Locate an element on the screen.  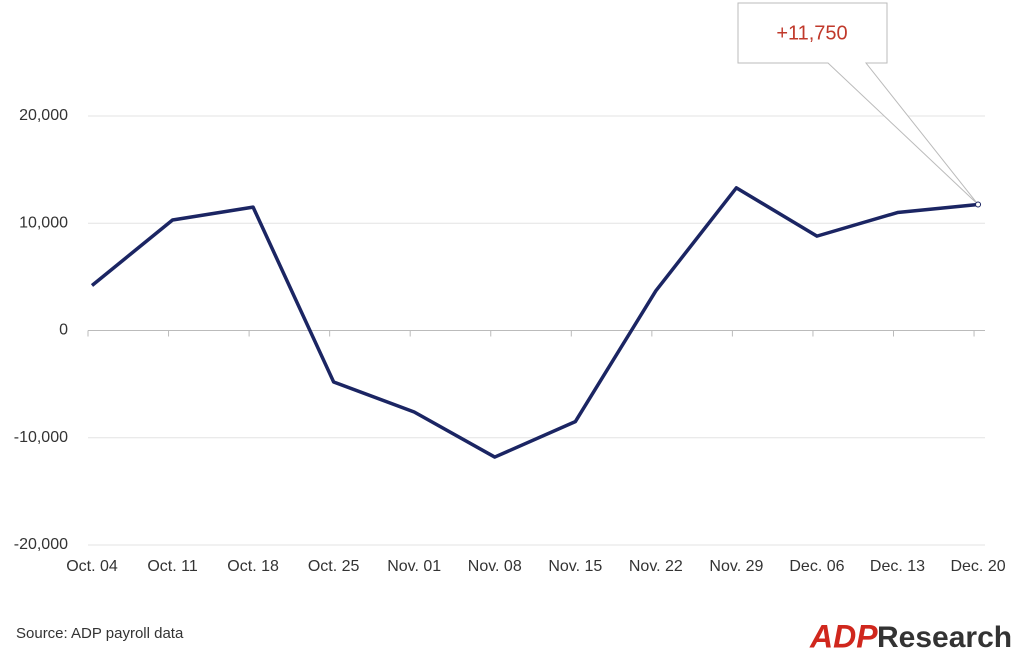
y-tick-label: -20,000 is located at coordinates (41, 544).